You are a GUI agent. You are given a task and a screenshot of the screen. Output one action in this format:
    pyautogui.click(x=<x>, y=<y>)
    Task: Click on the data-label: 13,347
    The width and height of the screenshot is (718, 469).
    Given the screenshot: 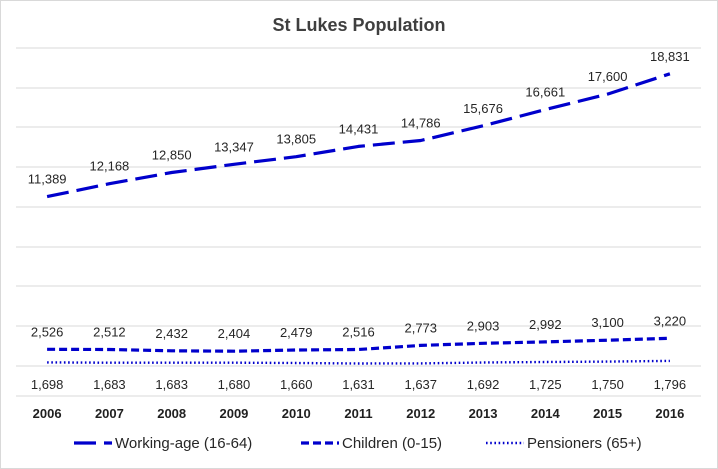 What is the action you would take?
    pyautogui.click(x=234, y=146)
    